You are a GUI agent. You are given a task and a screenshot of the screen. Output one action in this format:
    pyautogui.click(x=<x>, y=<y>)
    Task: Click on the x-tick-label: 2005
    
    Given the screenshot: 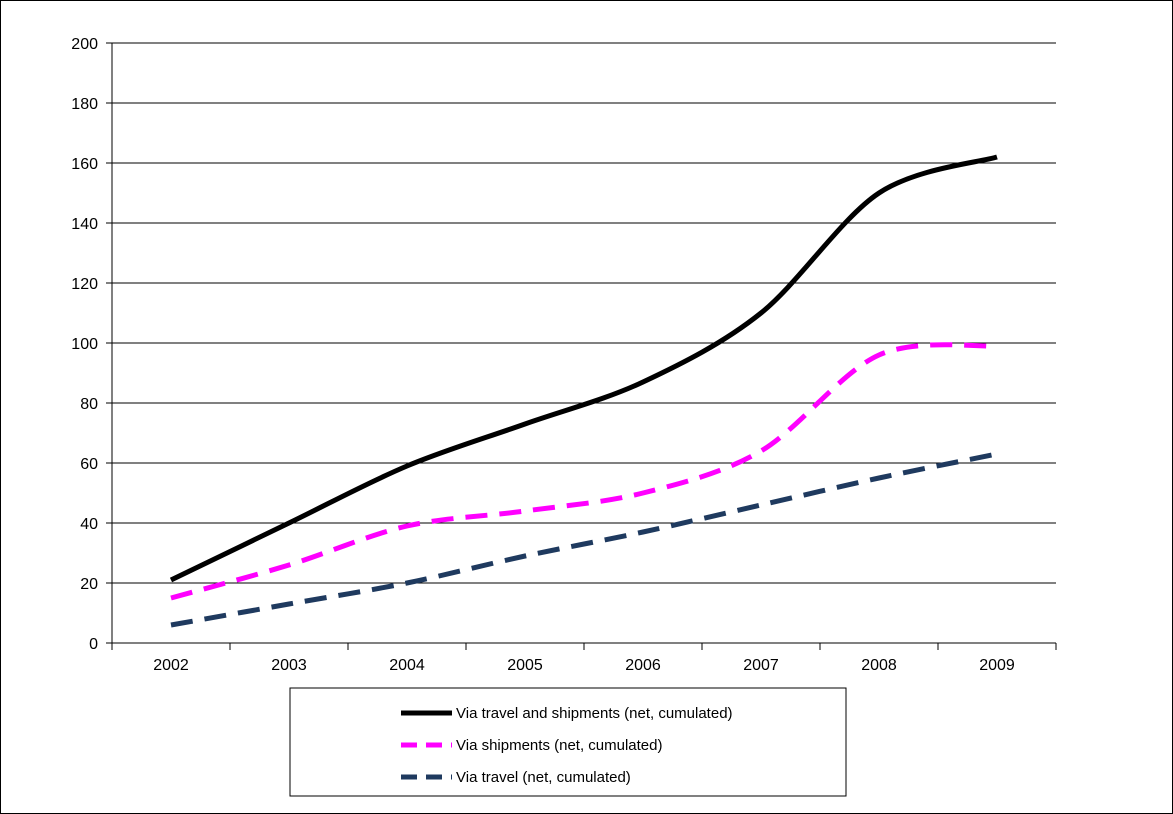 What is the action you would take?
    pyautogui.click(x=525, y=665)
    